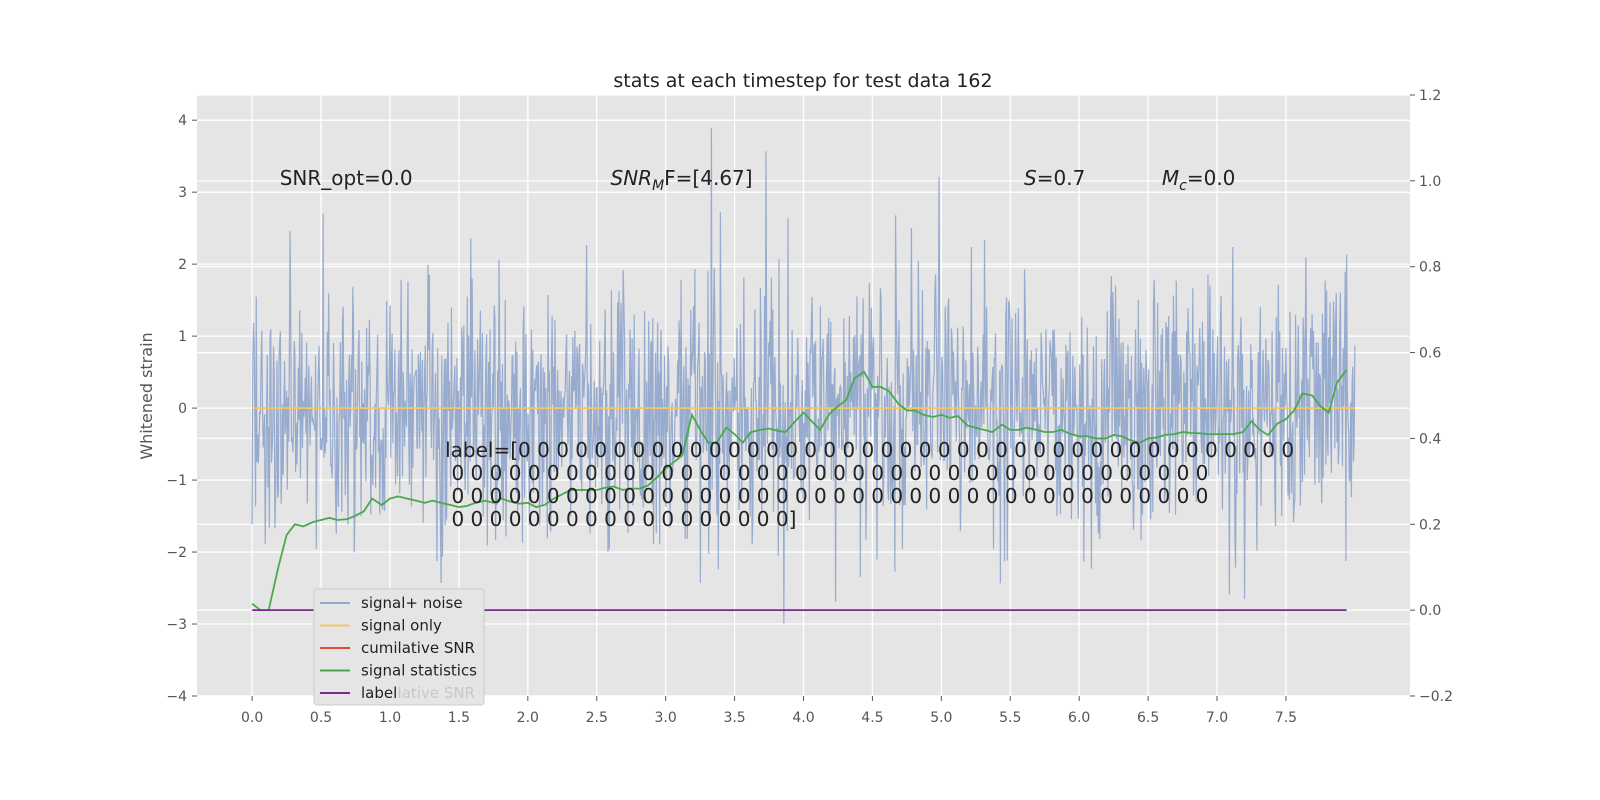 The image size is (1600, 800). What do you see at coordinates (1430, 182) in the screenshot?
I see `y2-tick-label: 1.0` at bounding box center [1430, 182].